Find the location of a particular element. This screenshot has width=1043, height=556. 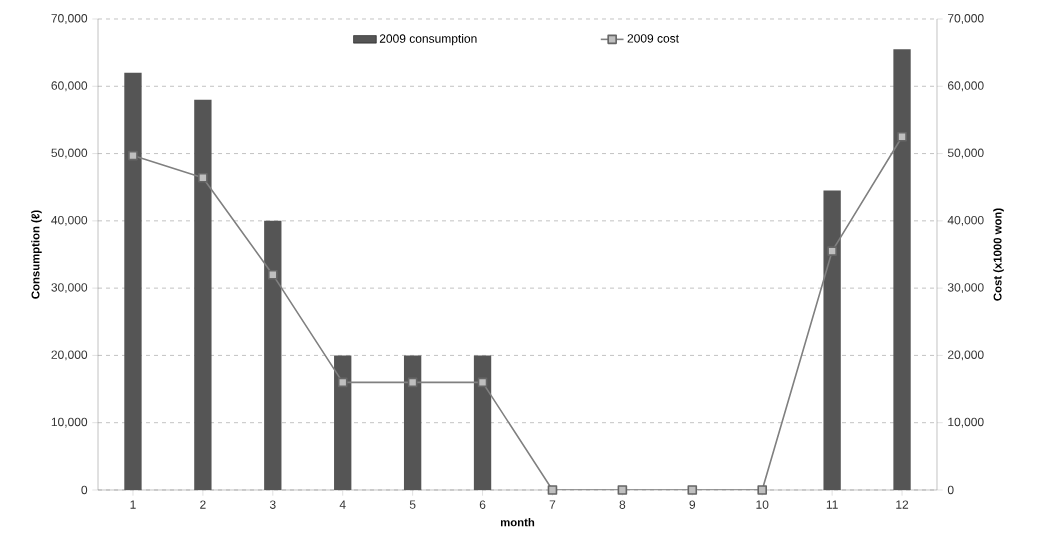

x-tick-label: 9 is located at coordinates (692, 504).